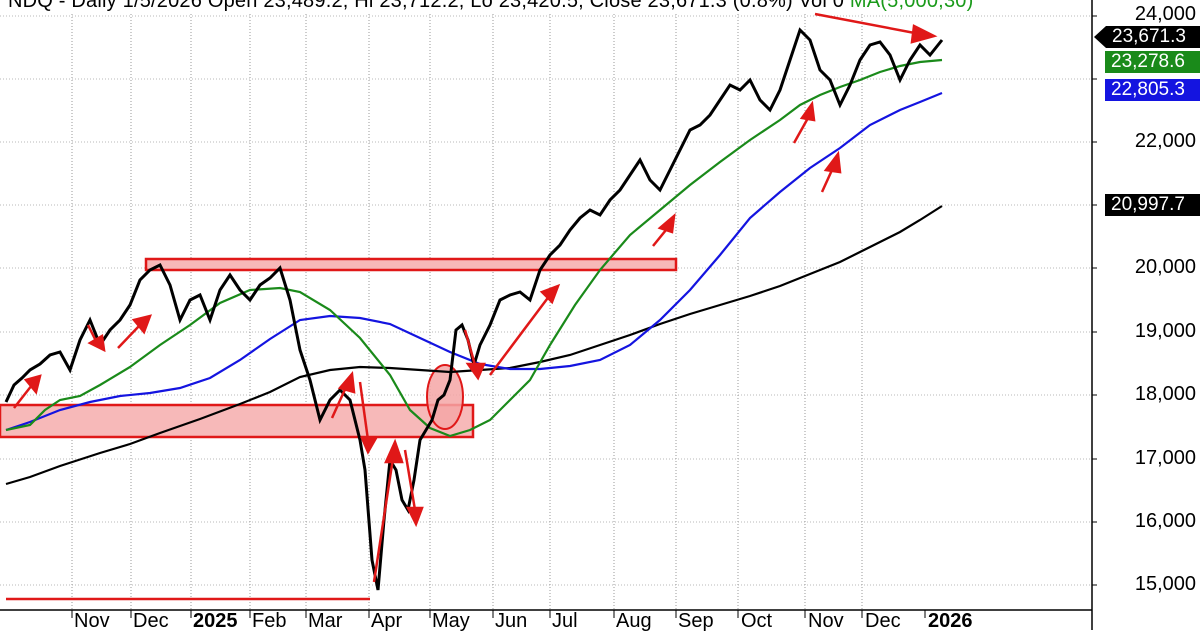 The image size is (1200, 635). Describe the element at coordinates (151, 621) in the screenshot. I see `x-tick-dec-2024: Dec` at that location.